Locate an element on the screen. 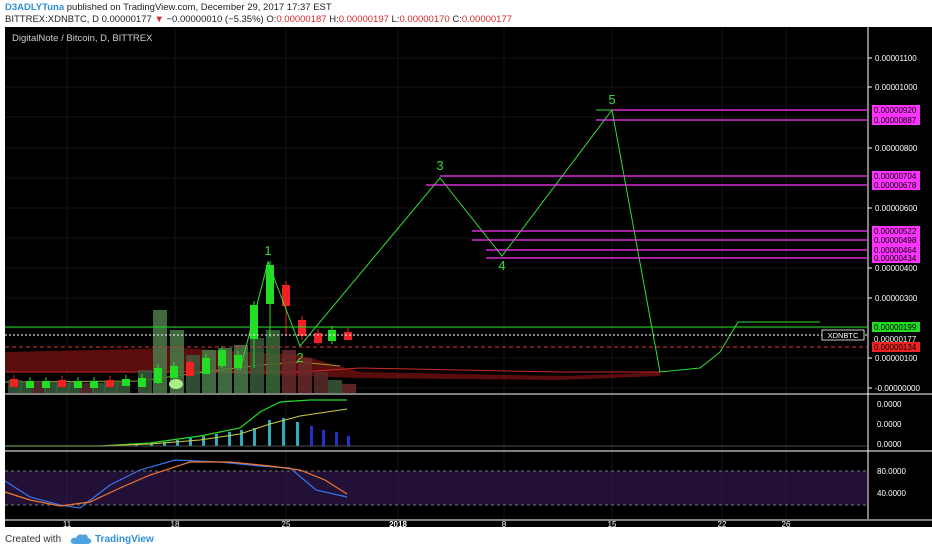 This screenshot has height=550, width=932. price-label: 0.00000199 is located at coordinates (895, 327).